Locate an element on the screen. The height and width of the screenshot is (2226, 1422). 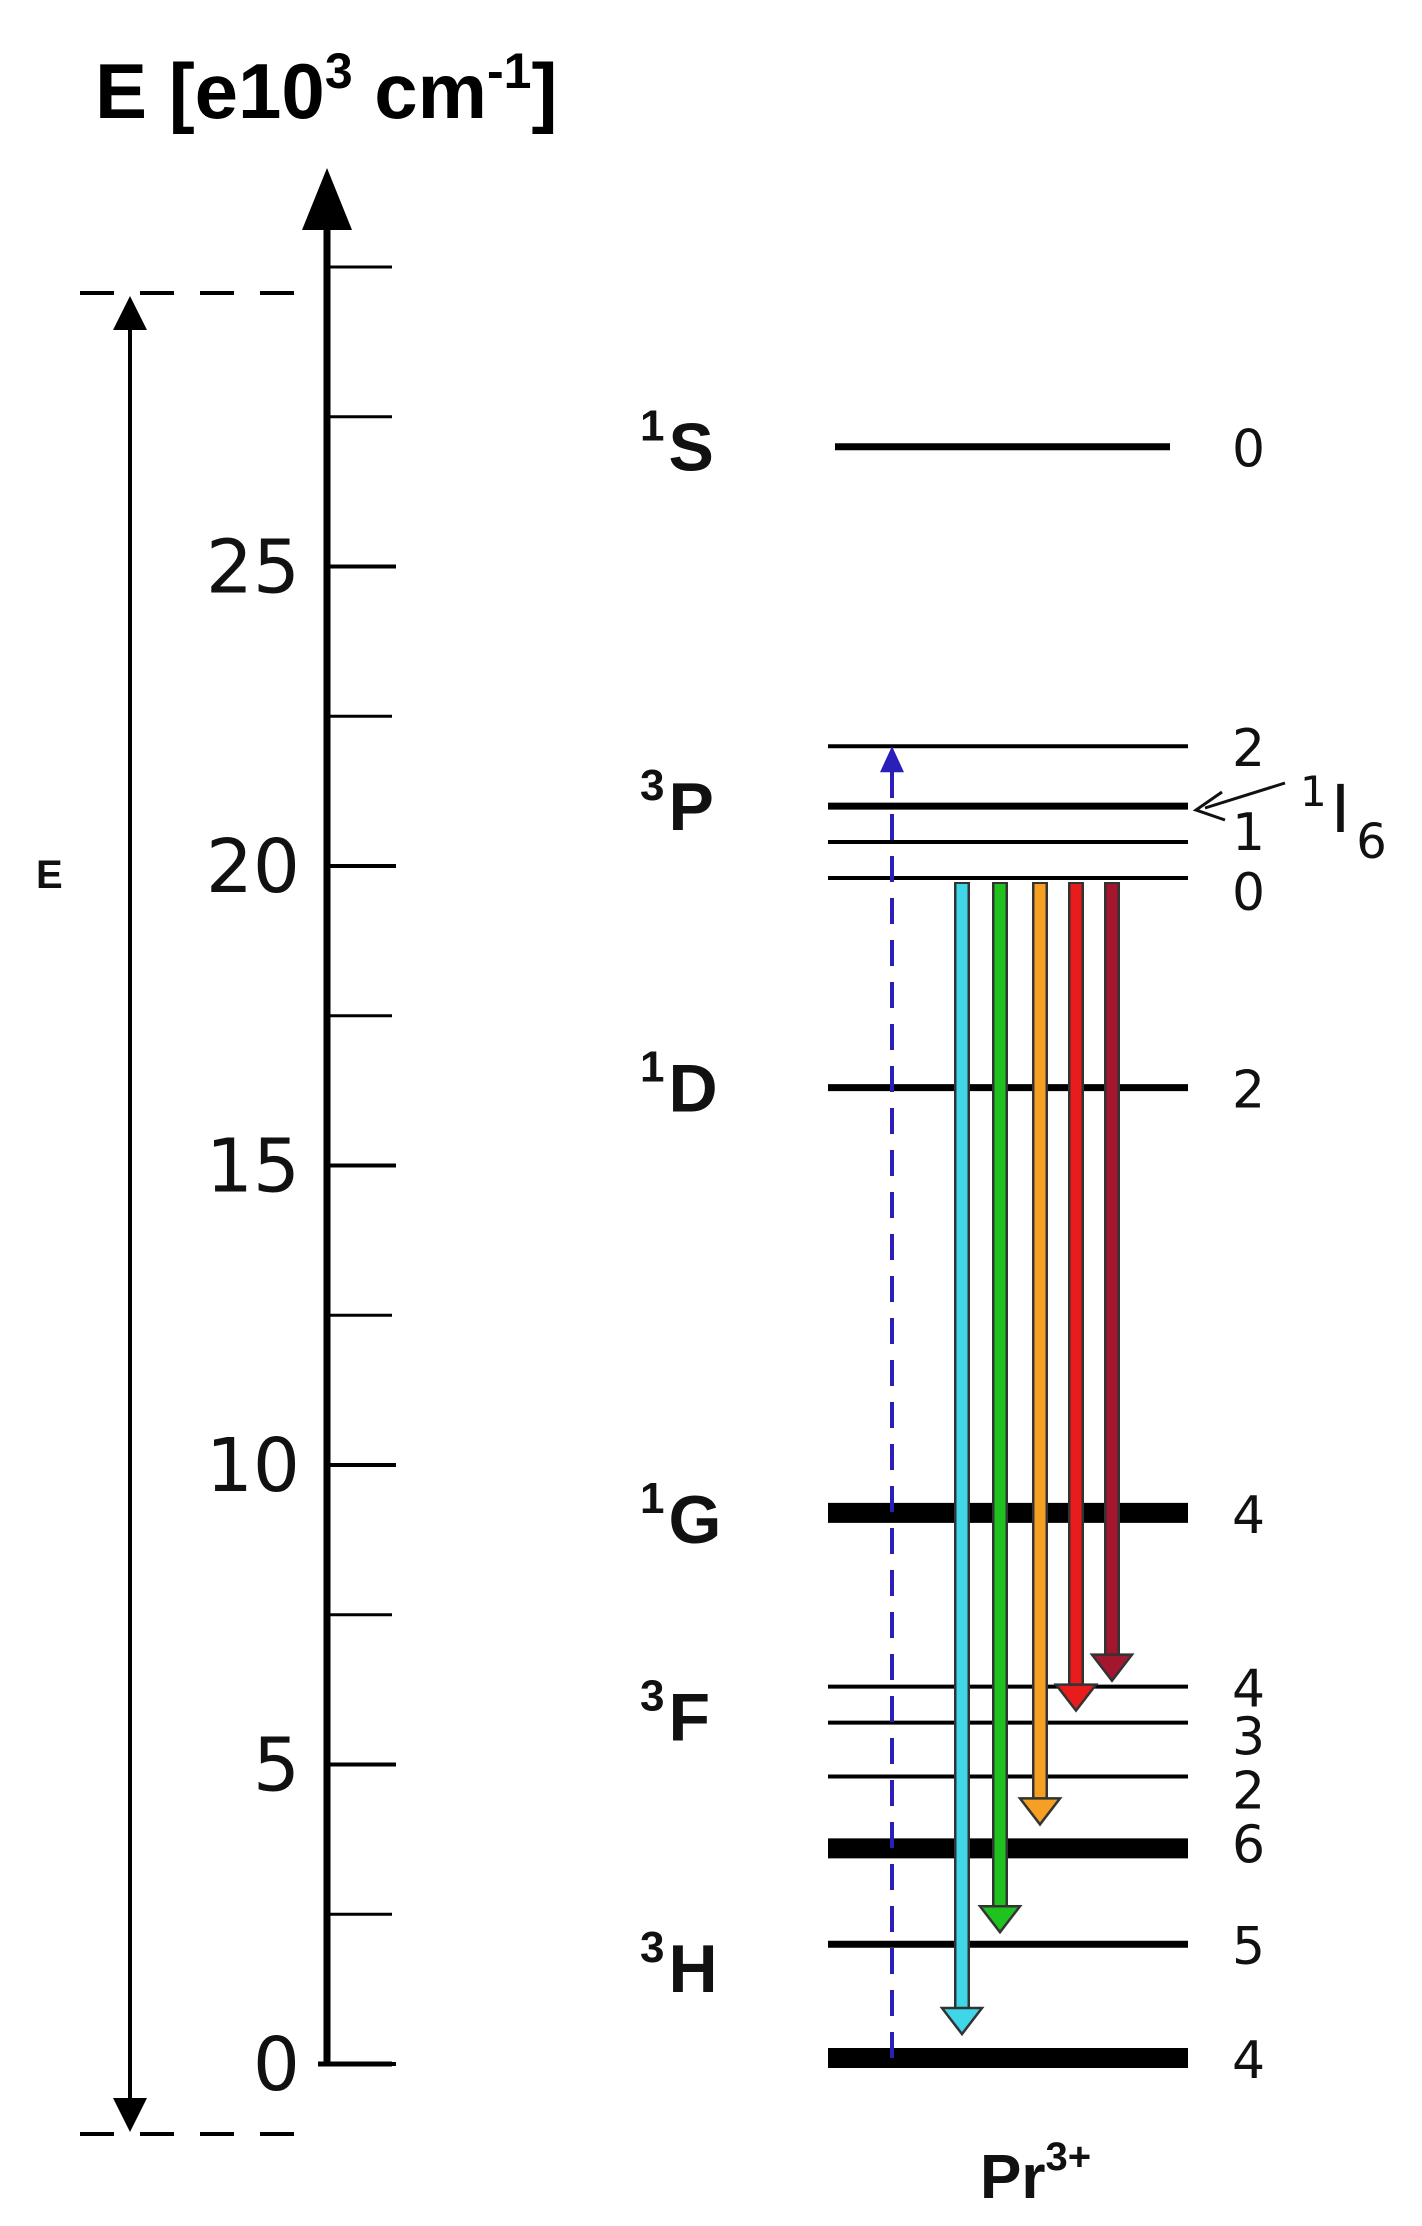
term-label: 3F is located at coordinates (675, 1714).